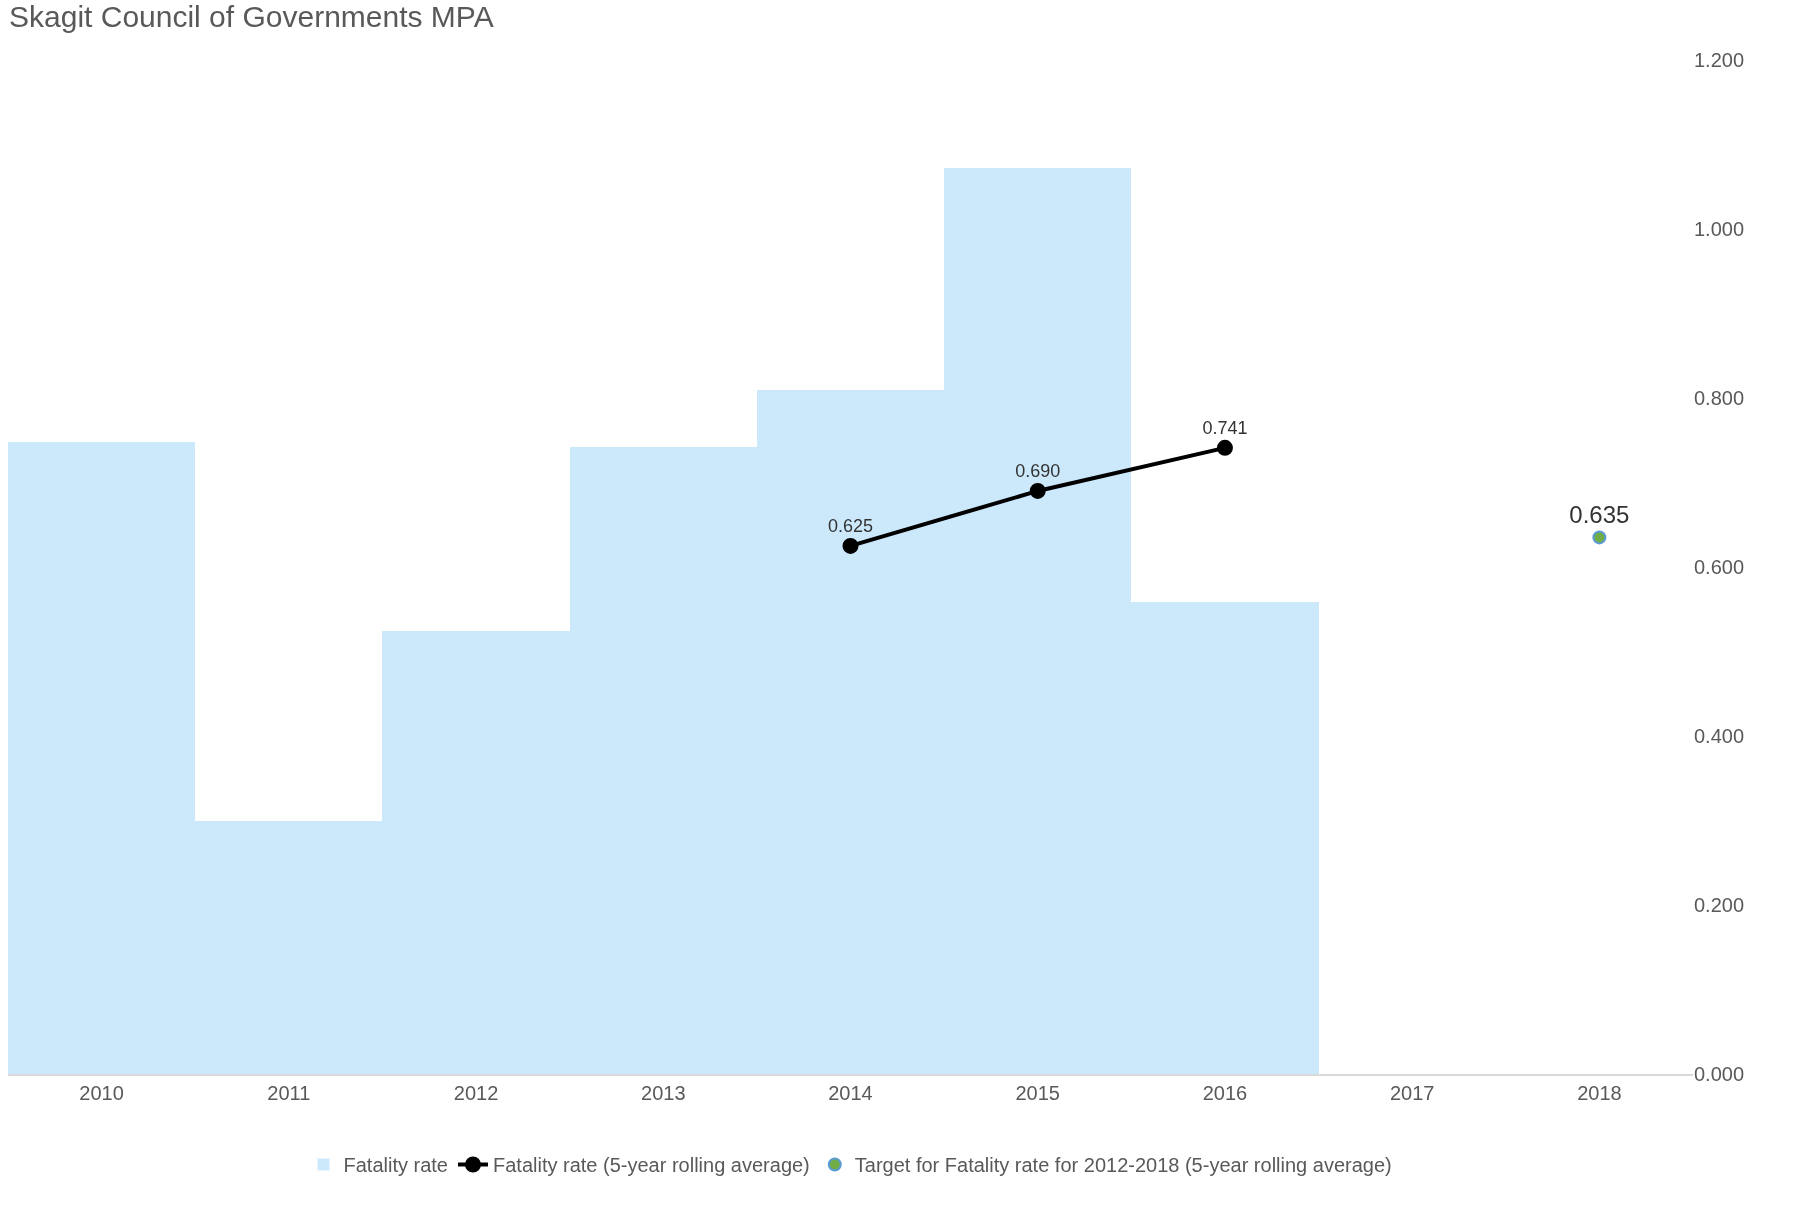 The image size is (1803, 1214). I want to click on data-label: 0.635, so click(1599, 514).